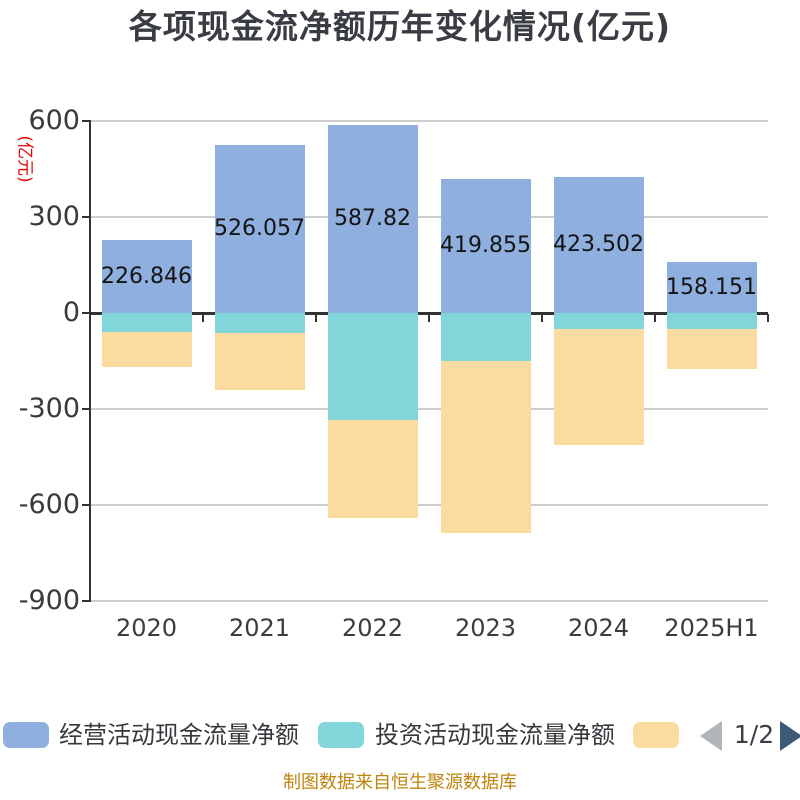  I want to click on bar-2023-operating-segment, so click(485, 245).